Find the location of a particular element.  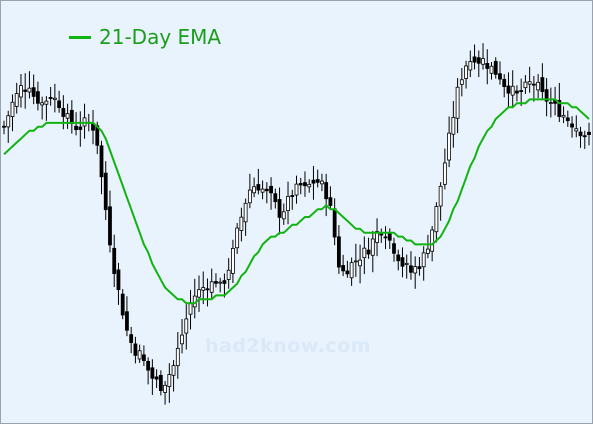

legend-label: 21-Day EMA is located at coordinates (160, 37).